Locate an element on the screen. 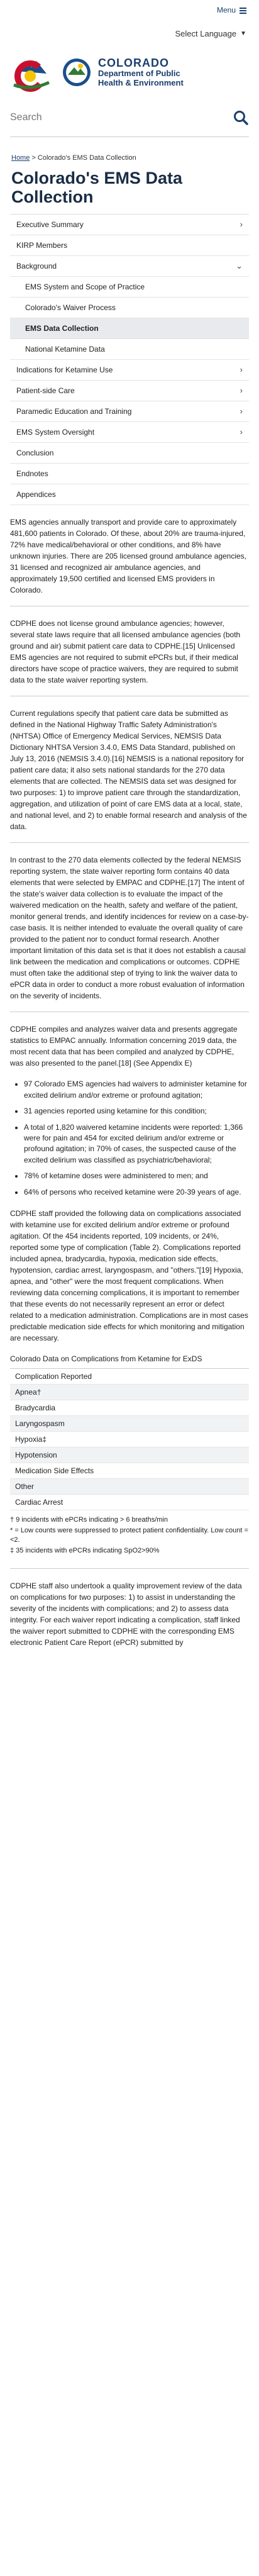  language-selector: Select Language ▼ is located at coordinates (129, 34).